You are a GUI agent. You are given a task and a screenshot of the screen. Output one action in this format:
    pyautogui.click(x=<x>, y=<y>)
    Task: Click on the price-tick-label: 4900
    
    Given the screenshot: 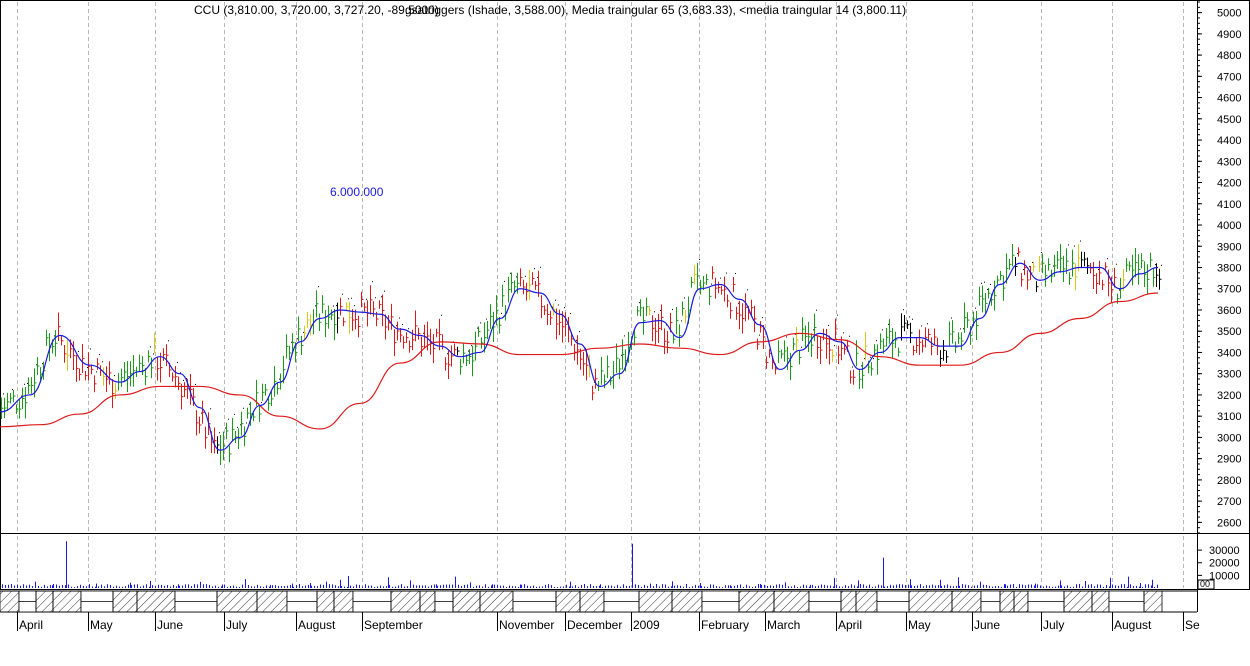 What is the action you would take?
    pyautogui.click(x=1229, y=35)
    